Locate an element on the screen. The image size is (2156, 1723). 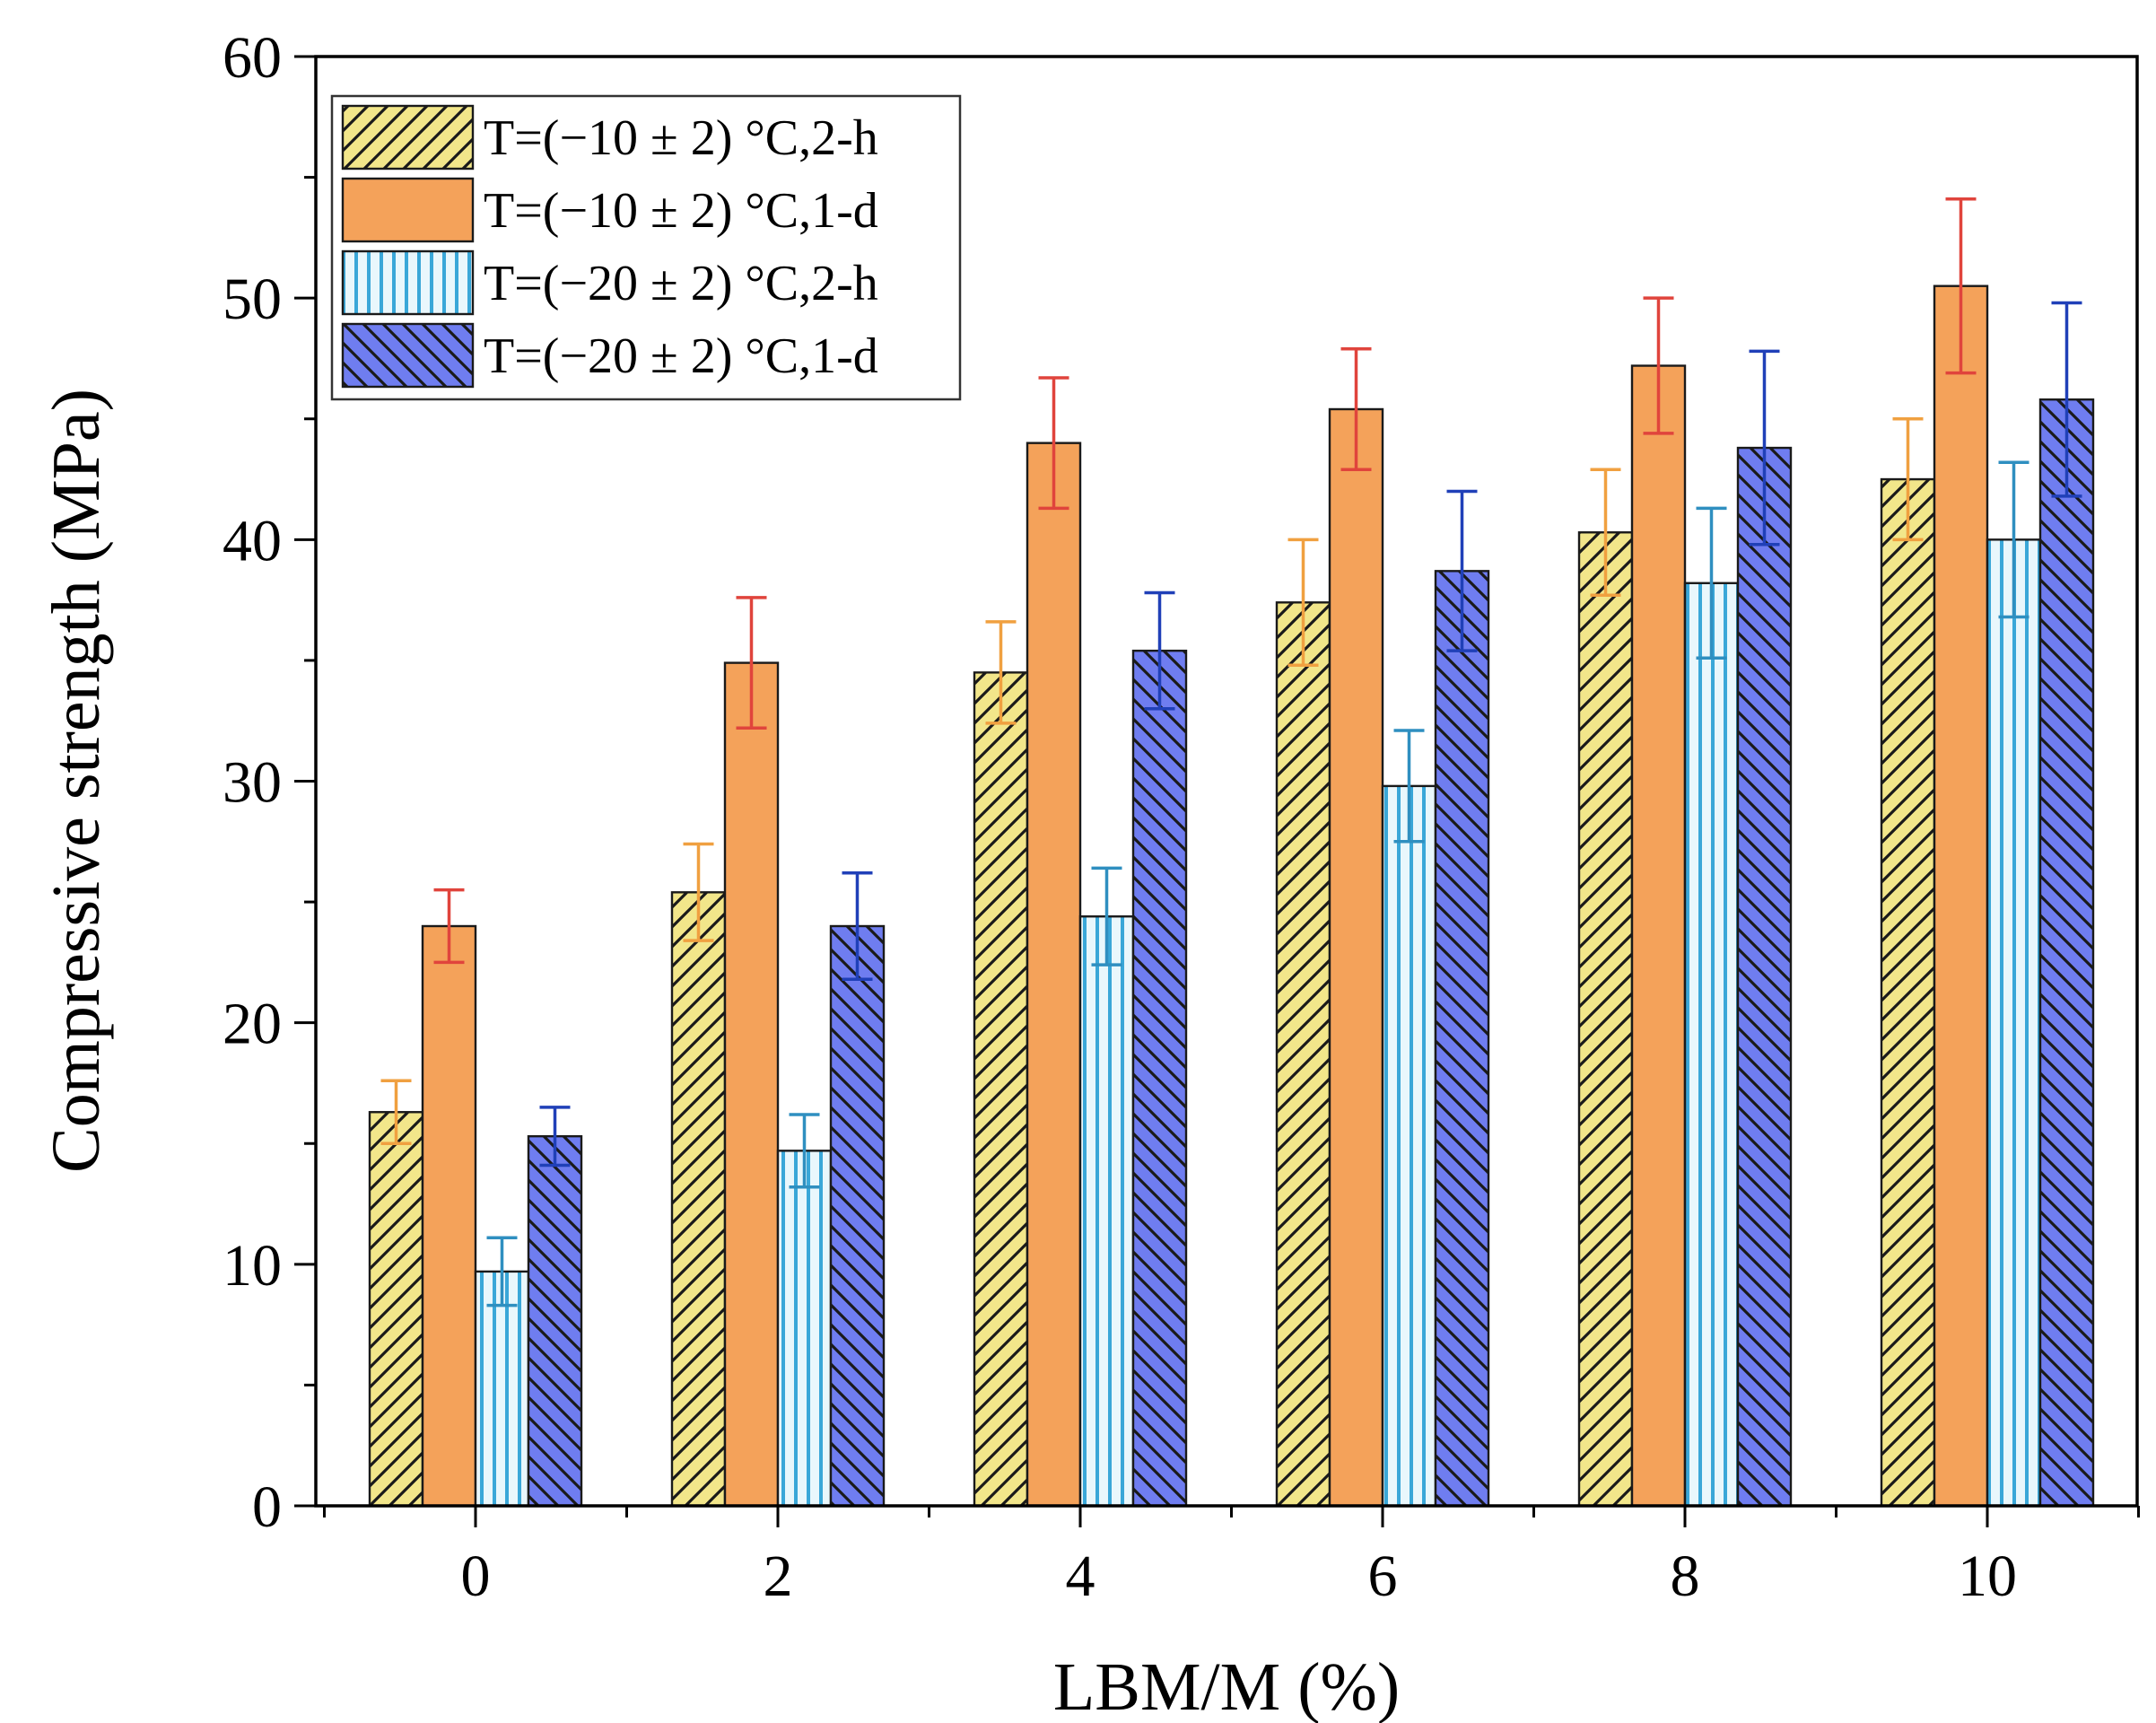
legend-label: T=(−20 ± 2) °C,1-d is located at coordinates (681, 356).